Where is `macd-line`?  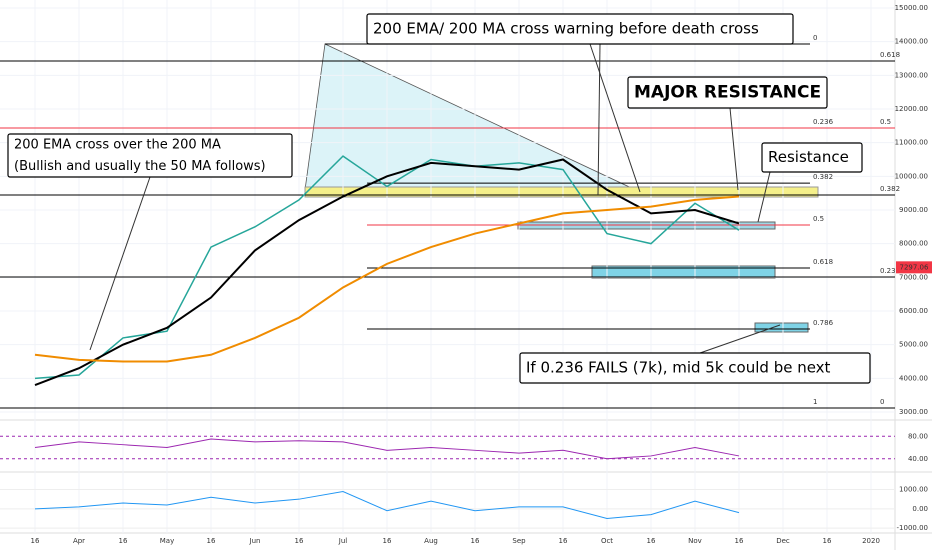 macd-line is located at coordinates (387, 504).